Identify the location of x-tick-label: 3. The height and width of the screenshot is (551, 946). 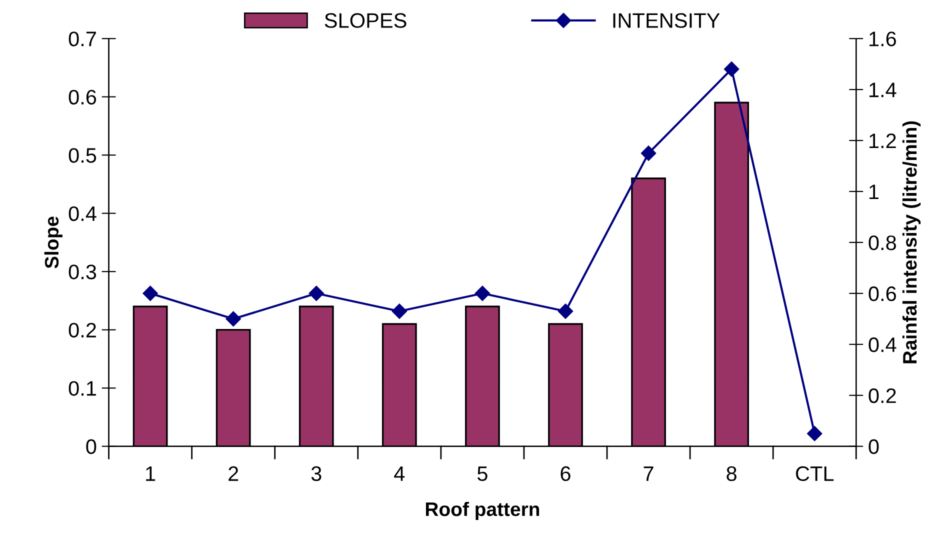
(316, 474).